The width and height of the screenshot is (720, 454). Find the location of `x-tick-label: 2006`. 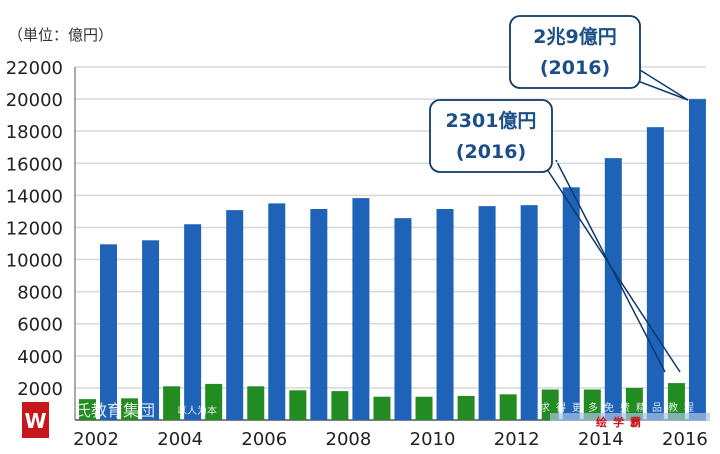

x-tick-label: 2006 is located at coordinates (264, 439).